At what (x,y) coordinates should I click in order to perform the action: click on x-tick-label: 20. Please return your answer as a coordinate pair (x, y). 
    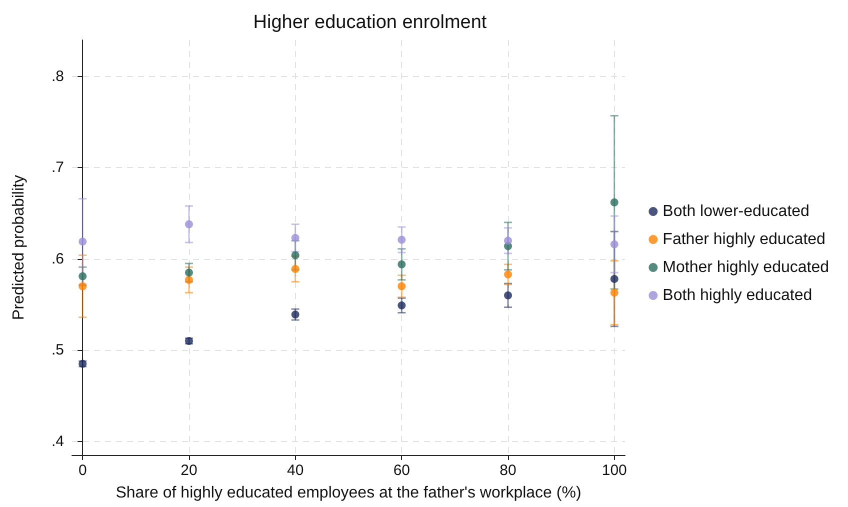
    Looking at the image, I should click on (189, 470).